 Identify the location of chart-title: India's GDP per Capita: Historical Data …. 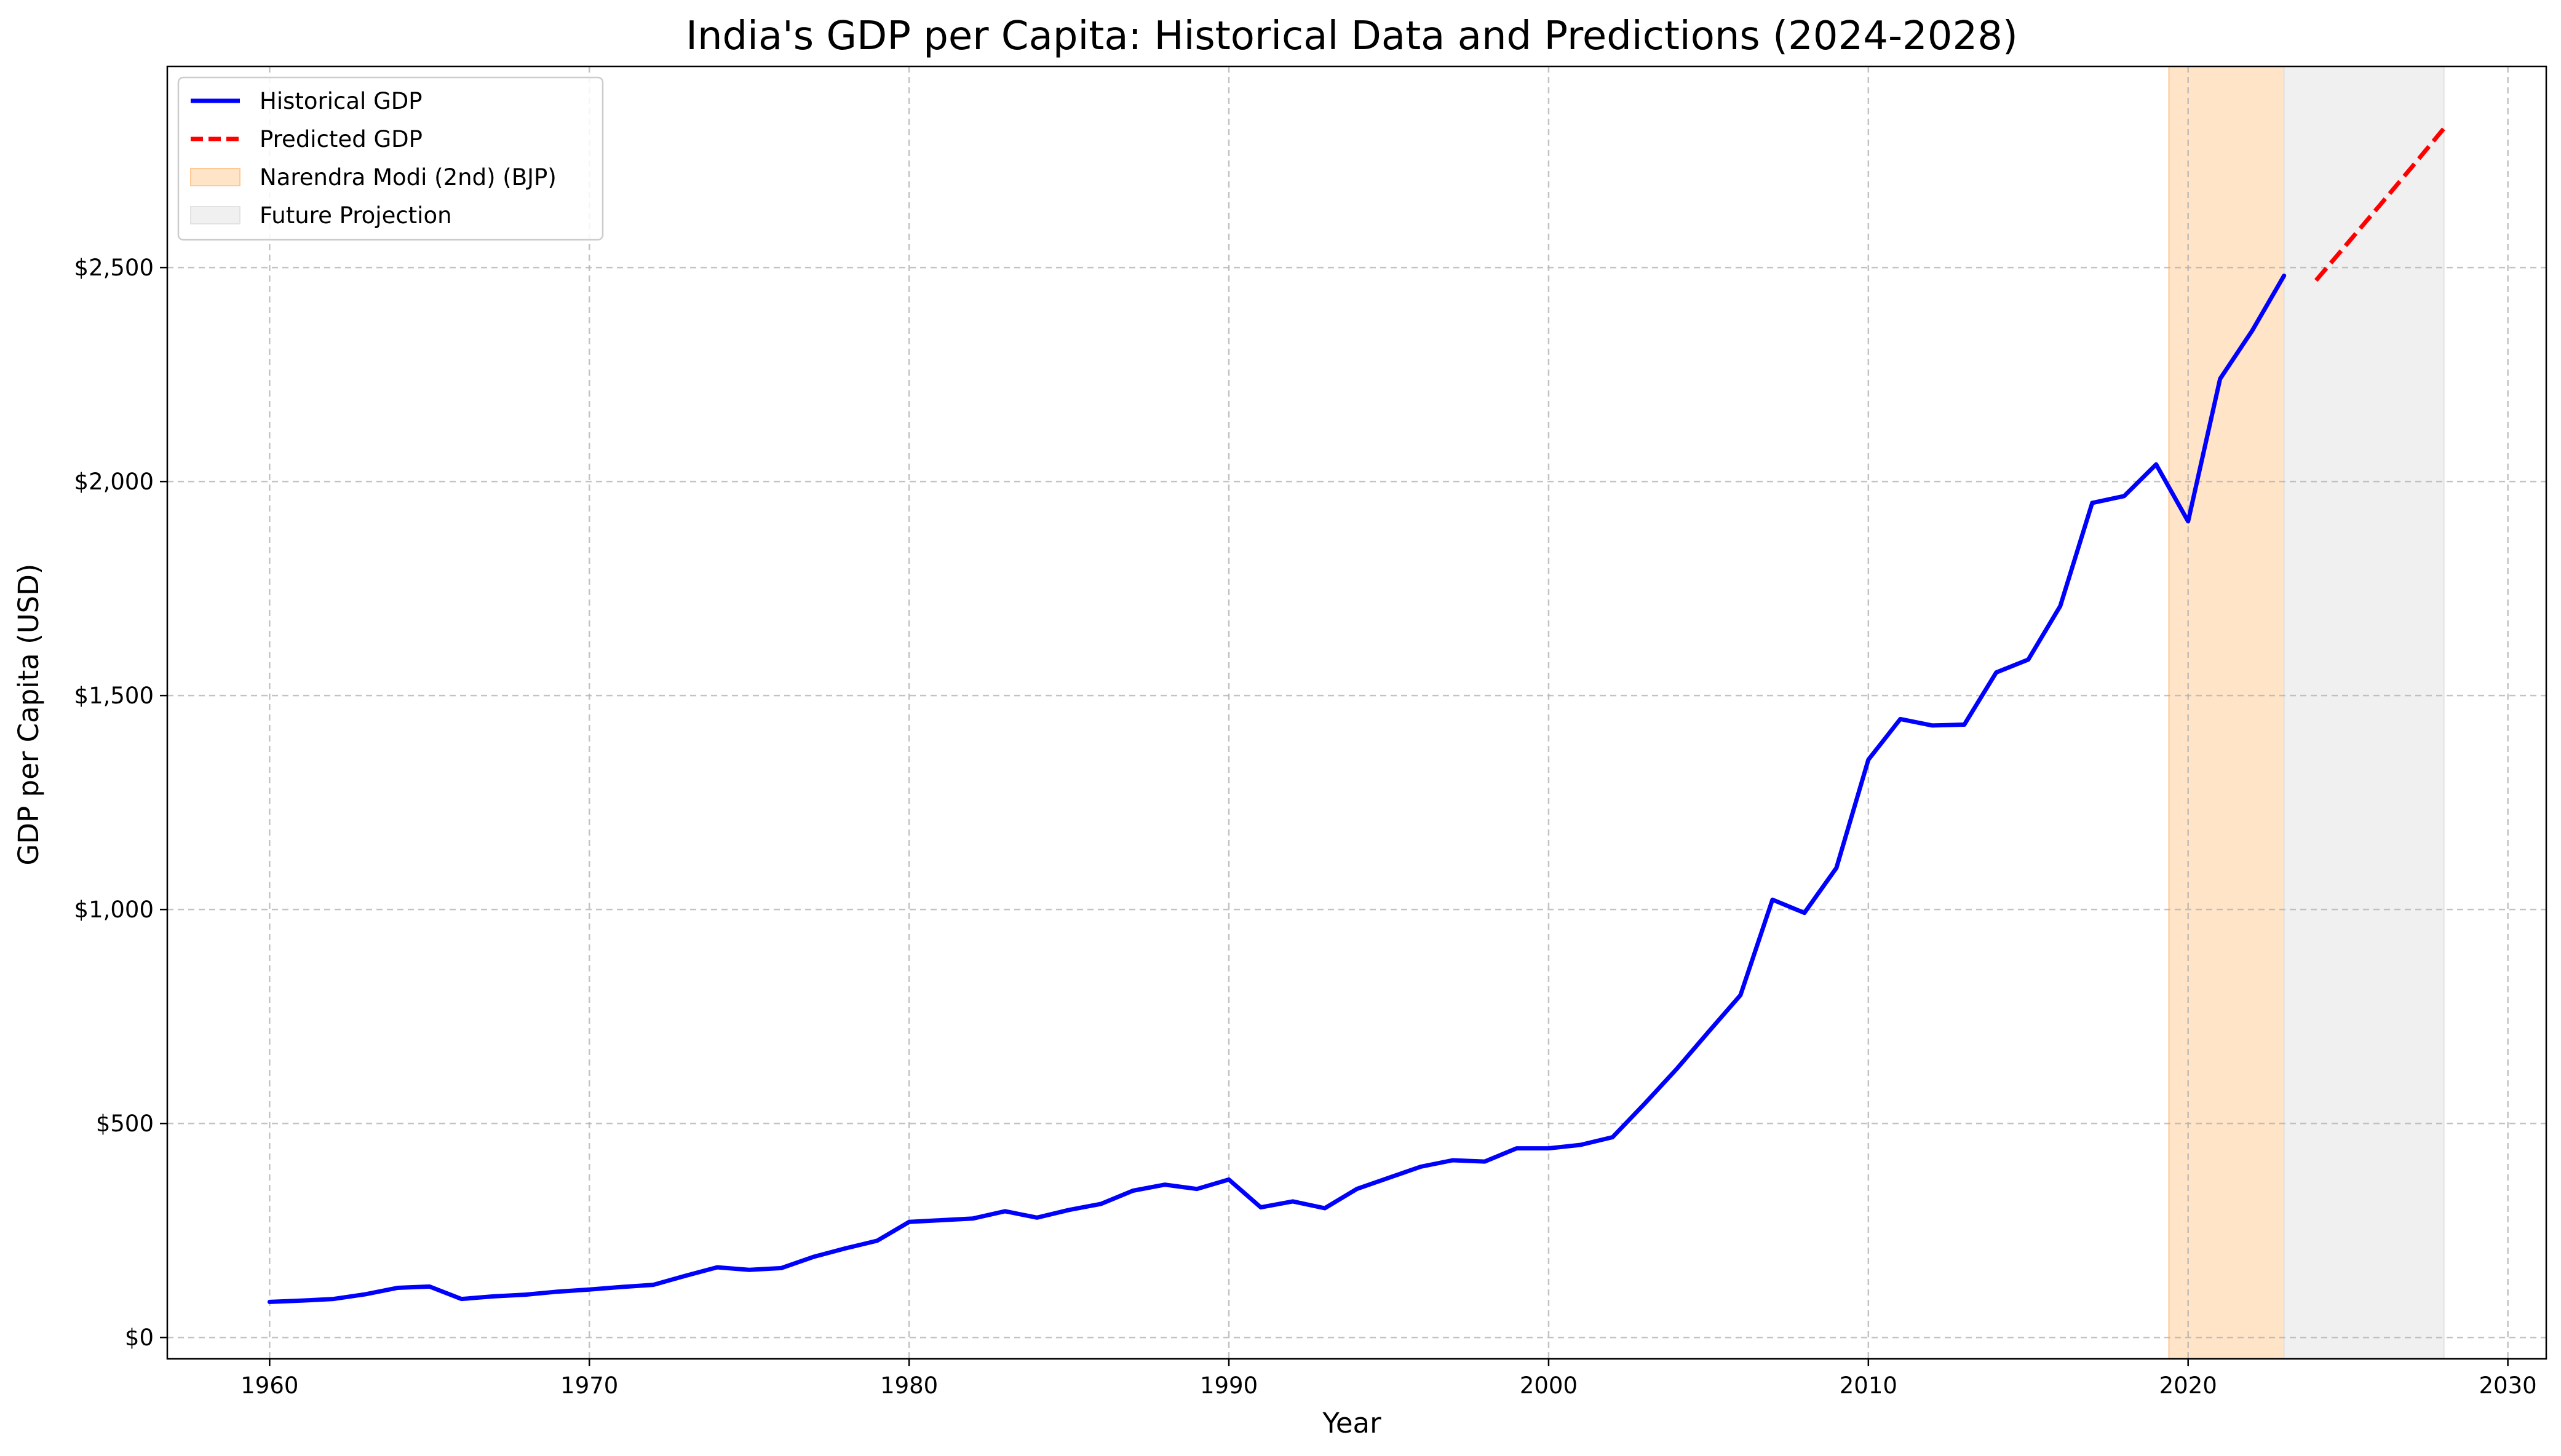
(1352, 37).